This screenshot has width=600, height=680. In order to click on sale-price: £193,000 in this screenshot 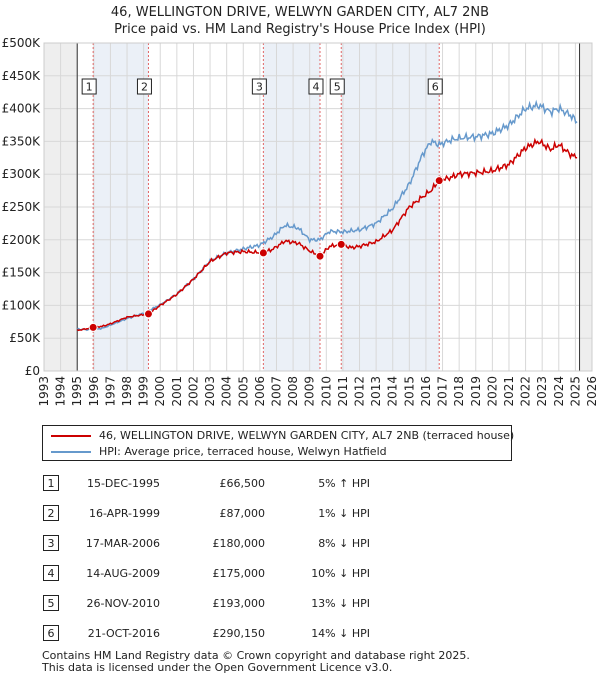, I will do `click(239, 603)`.